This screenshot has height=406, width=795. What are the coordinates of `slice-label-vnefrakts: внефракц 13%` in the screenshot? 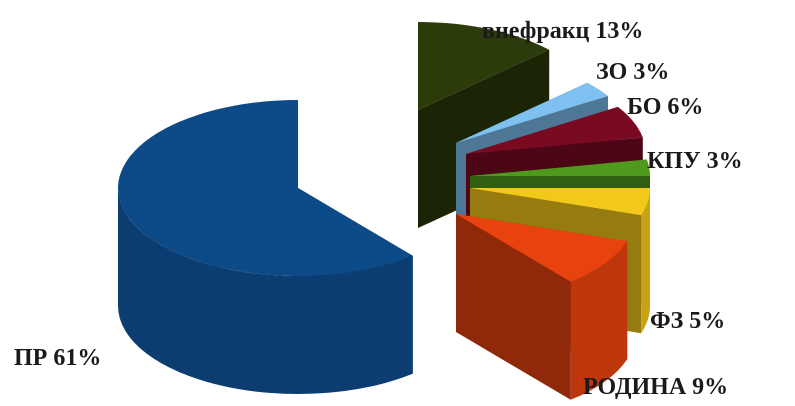 It's located at (562, 31).